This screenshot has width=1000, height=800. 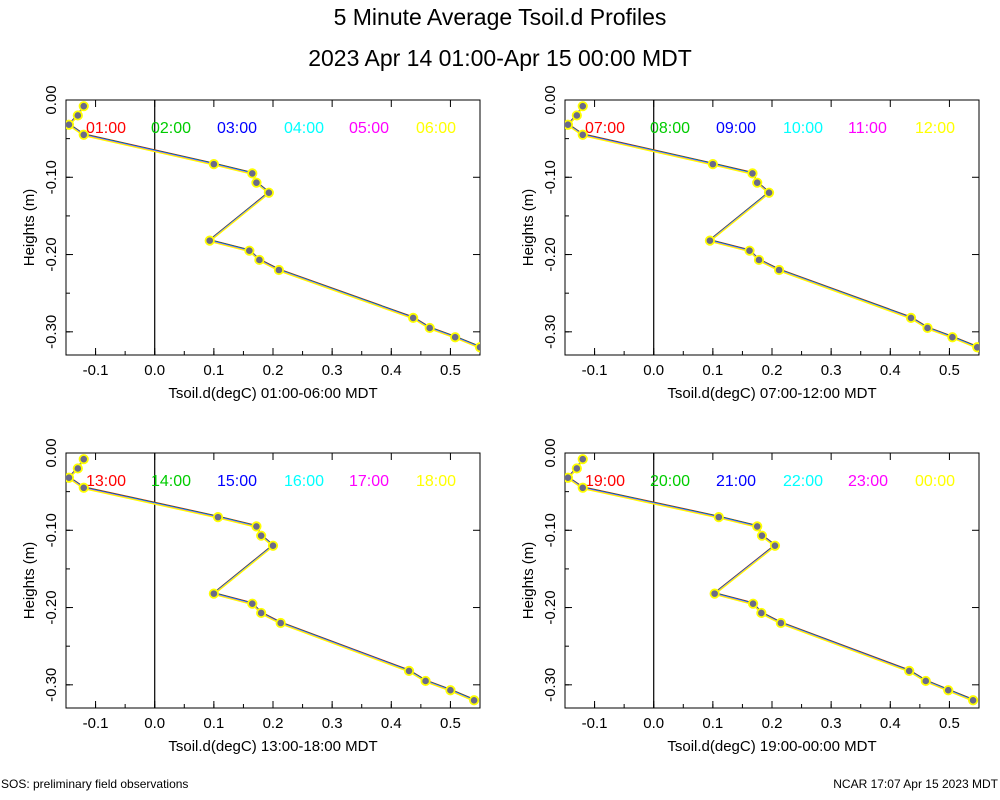 What do you see at coordinates (436, 481) in the screenshot?
I see `legend-entry-6: 18:00` at bounding box center [436, 481].